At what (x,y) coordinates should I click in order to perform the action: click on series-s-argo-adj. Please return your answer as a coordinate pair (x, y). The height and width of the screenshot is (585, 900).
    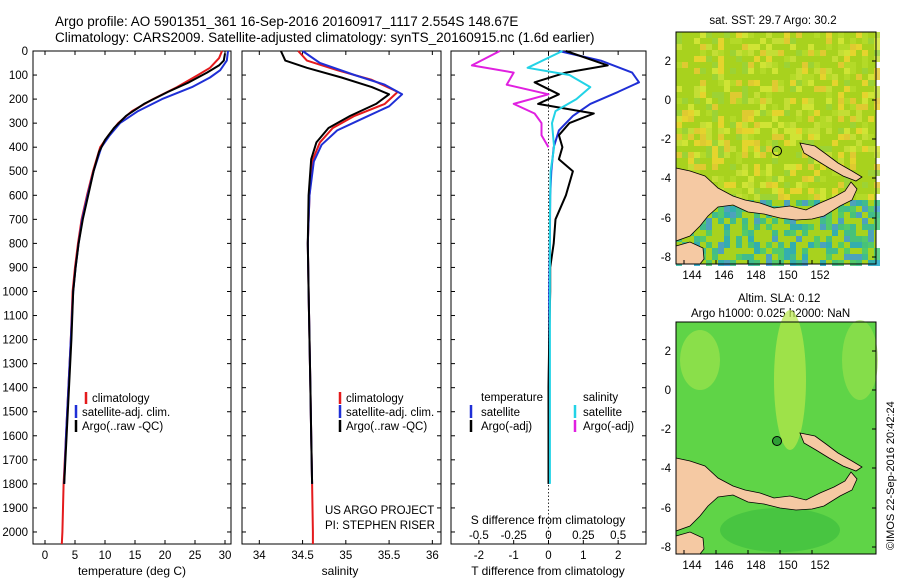
    Looking at the image, I should click on (510, 99).